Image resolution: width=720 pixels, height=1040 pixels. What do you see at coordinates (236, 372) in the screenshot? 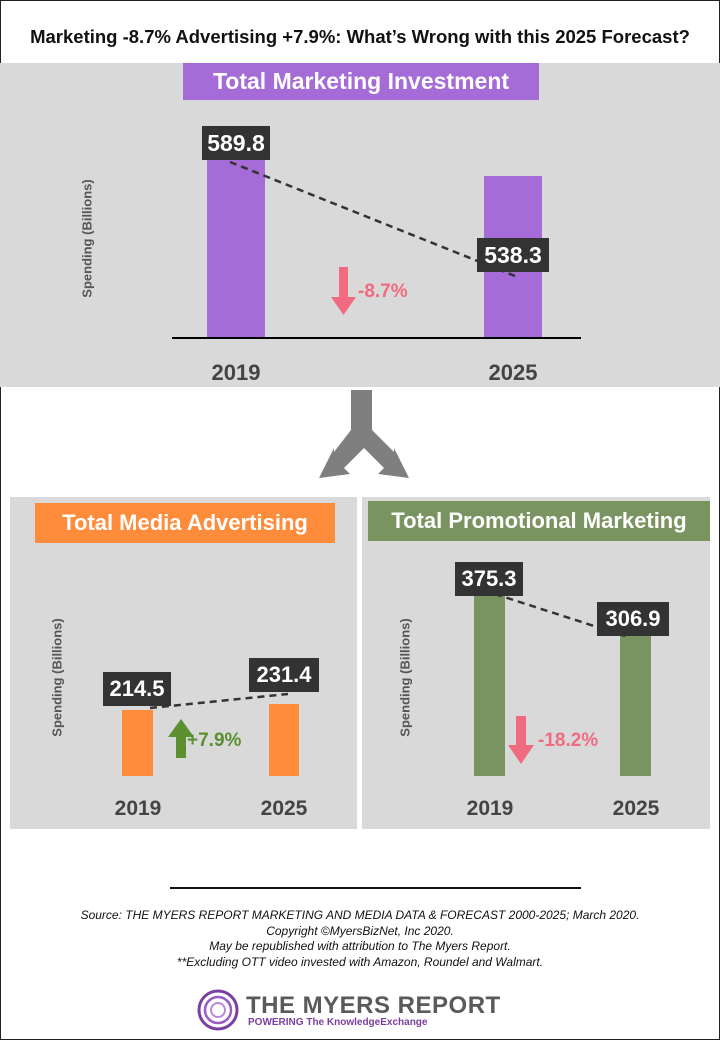
I see `marketing-x-tick-2019: 2019` at bounding box center [236, 372].